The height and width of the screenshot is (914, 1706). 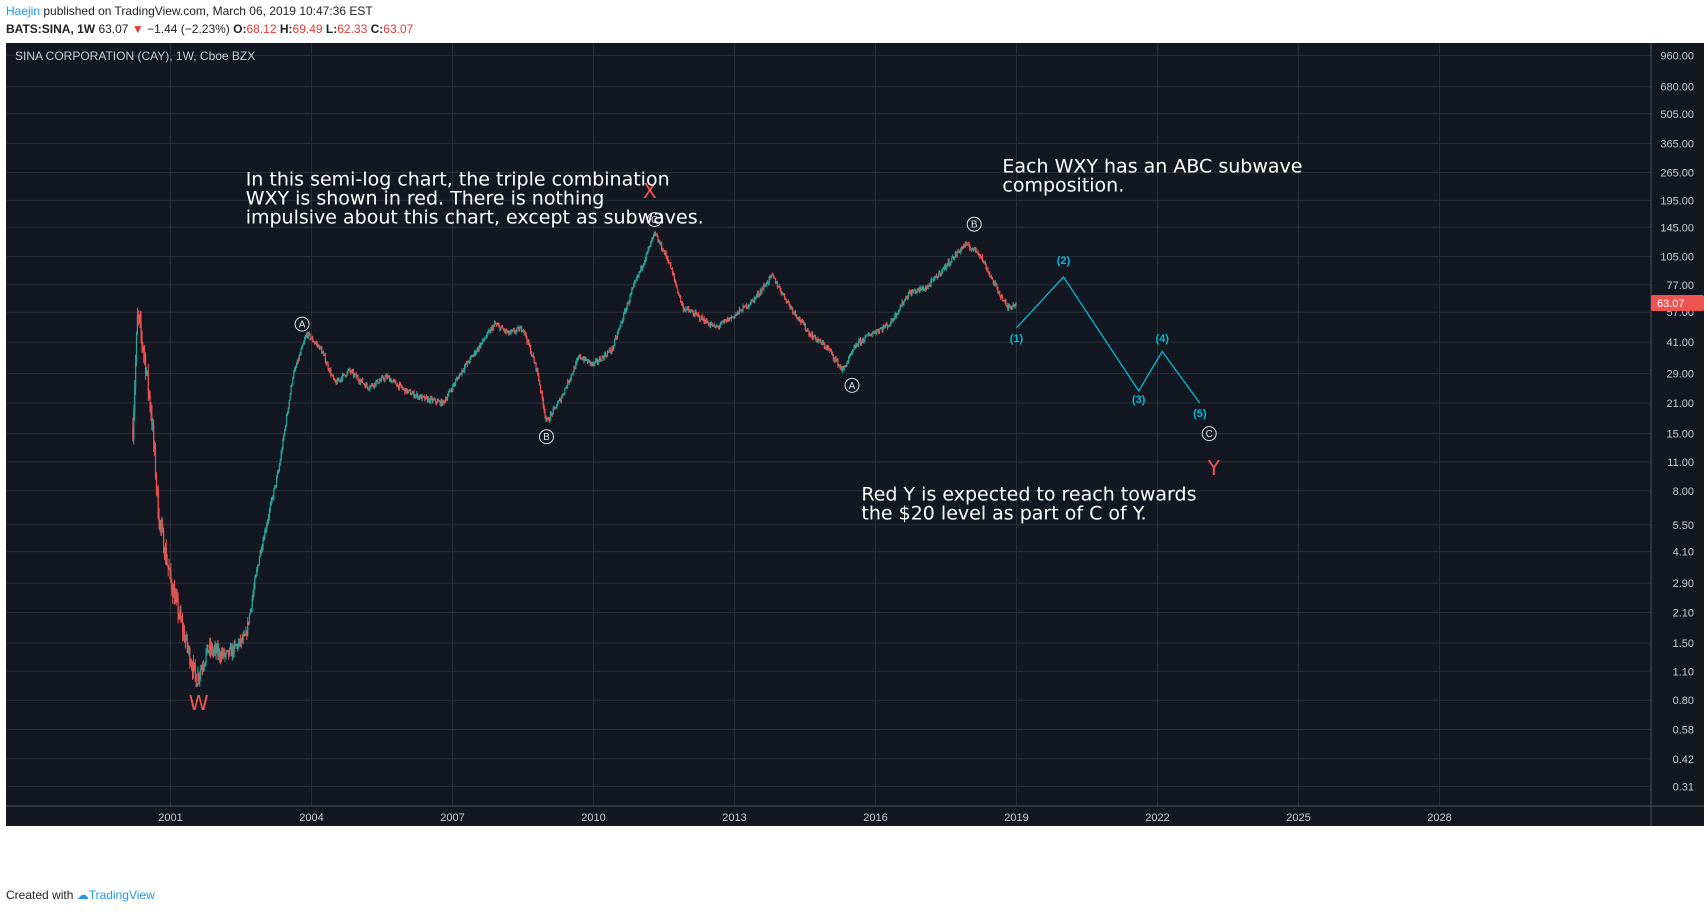 I want to click on svg-text: 63.07, so click(x=1671, y=304).